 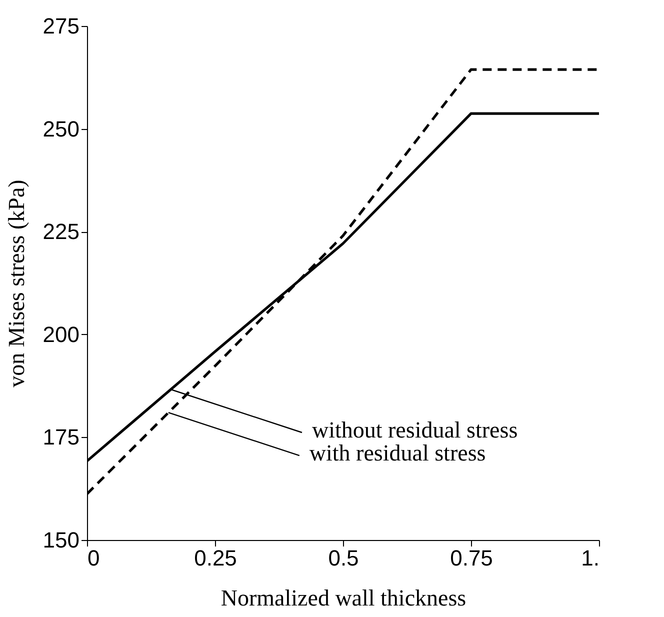 What do you see at coordinates (343, 598) in the screenshot?
I see `x-axis-title: Normalized wall thickness` at bounding box center [343, 598].